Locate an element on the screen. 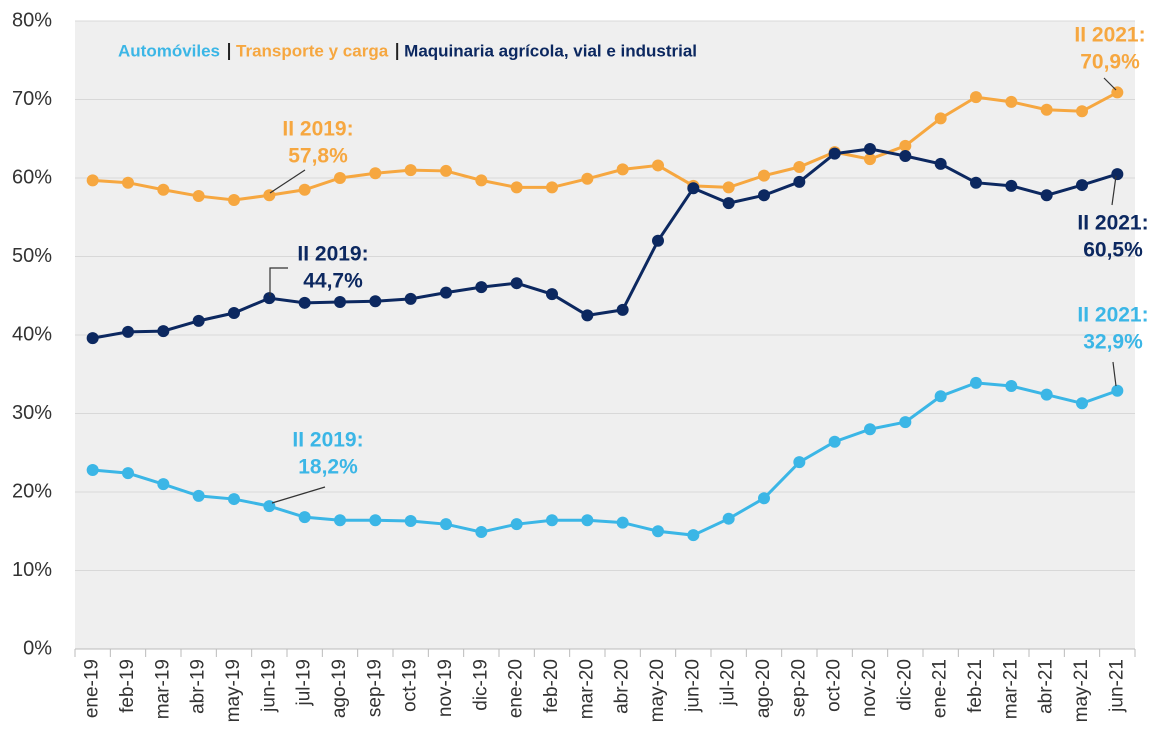 This screenshot has height=738, width=1155. x-tick-label: jul-20 is located at coordinates (728, 682).